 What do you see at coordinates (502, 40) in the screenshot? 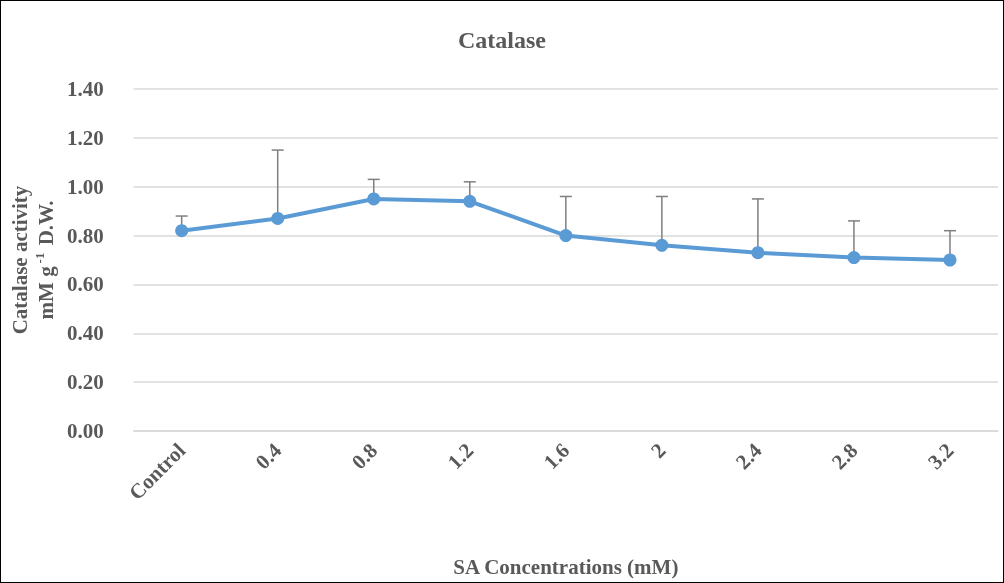
I see `chart-title: Catalase` at bounding box center [502, 40].